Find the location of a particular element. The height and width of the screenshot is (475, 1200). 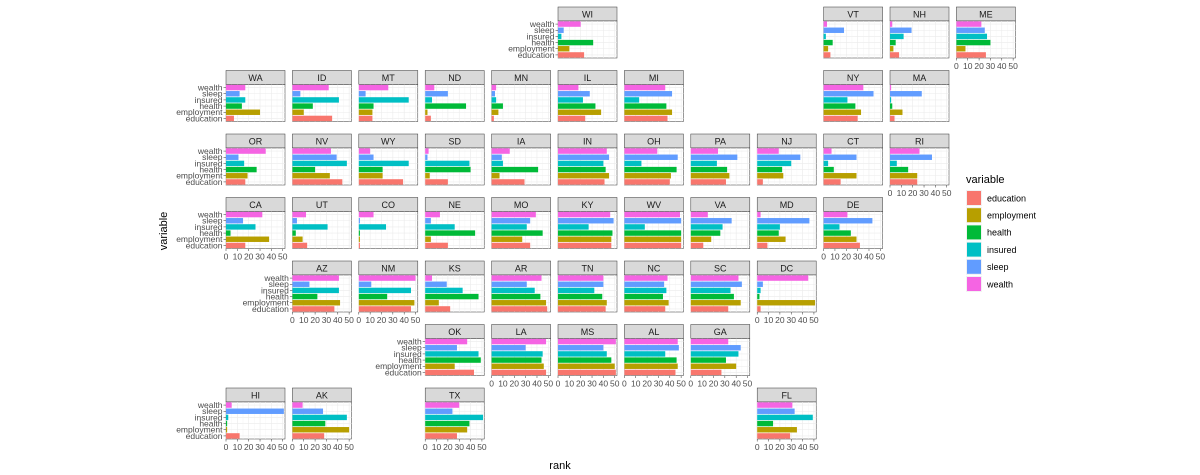

panel-strip-label: DC is located at coordinates (786, 268).